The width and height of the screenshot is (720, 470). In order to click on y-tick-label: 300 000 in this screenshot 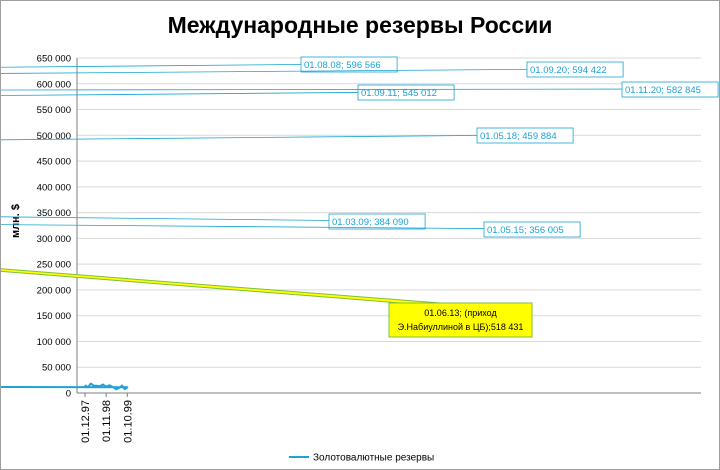, I will do `click(54, 239)`.